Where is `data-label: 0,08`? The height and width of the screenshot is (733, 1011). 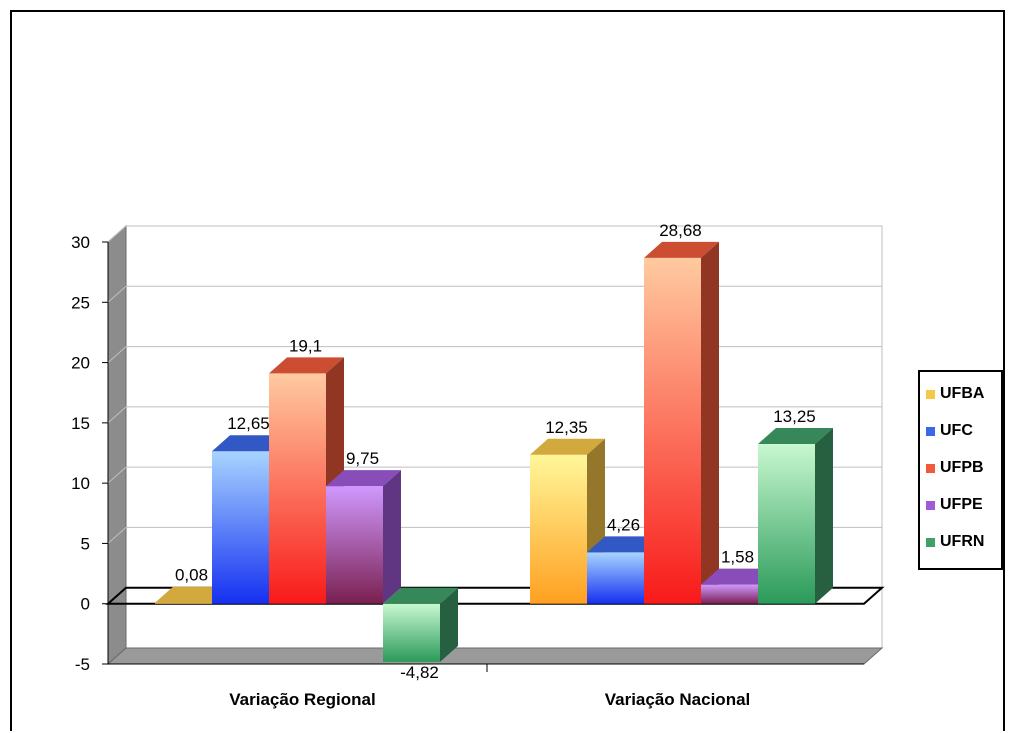
data-label: 0,08 is located at coordinates (191, 575).